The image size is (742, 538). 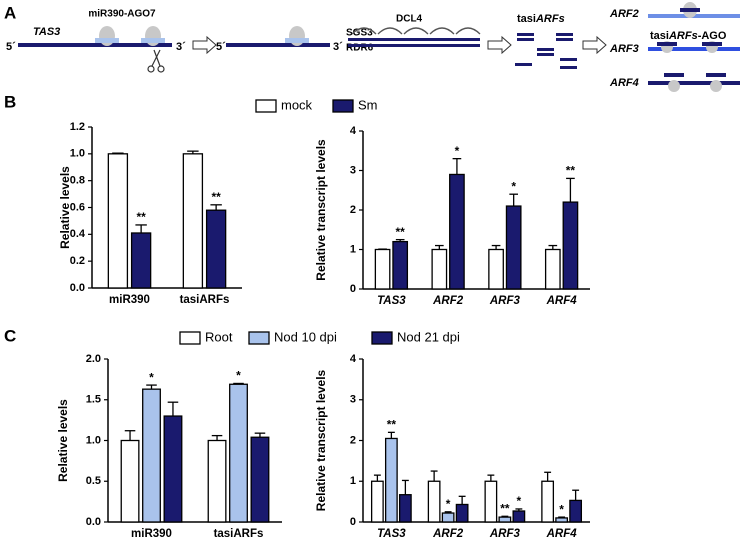 What do you see at coordinates (77, 127) in the screenshot?
I see `y-tick-label: 1.2` at bounding box center [77, 127].